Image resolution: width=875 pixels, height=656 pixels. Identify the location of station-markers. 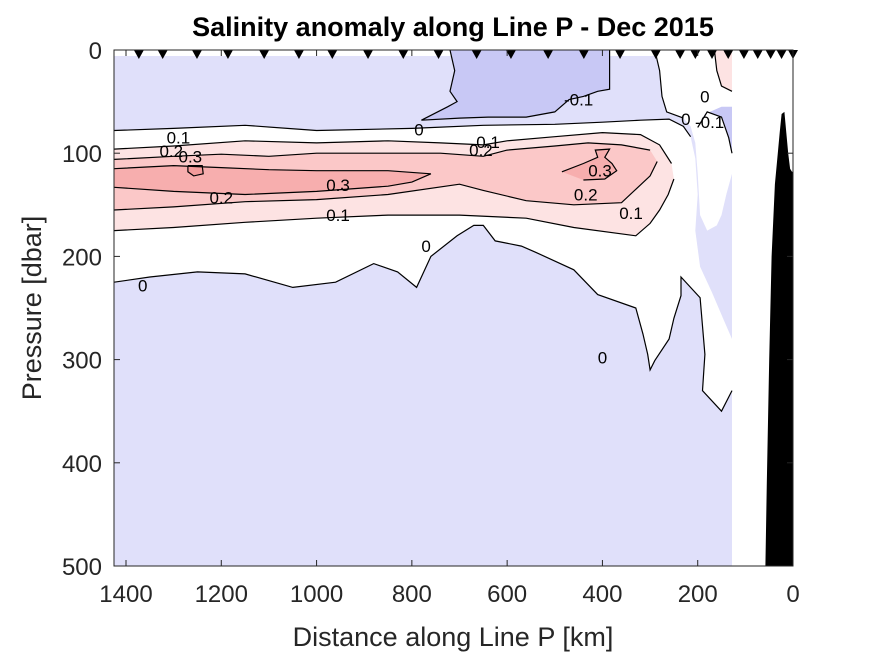
(465, 54).